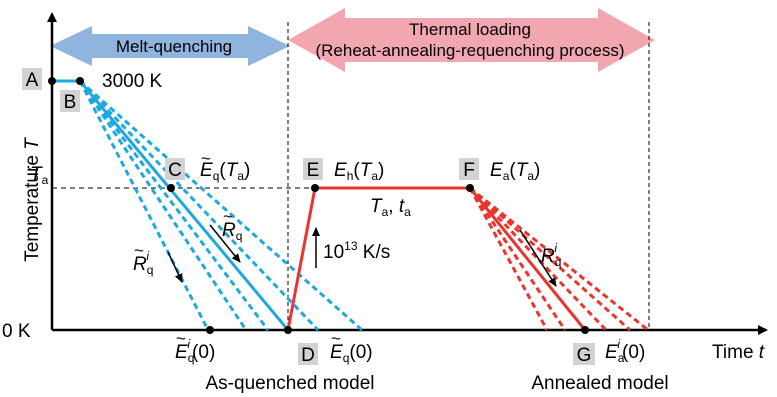 The height and width of the screenshot is (397, 777). What do you see at coordinates (470, 188) in the screenshot?
I see `dot-f` at bounding box center [470, 188].